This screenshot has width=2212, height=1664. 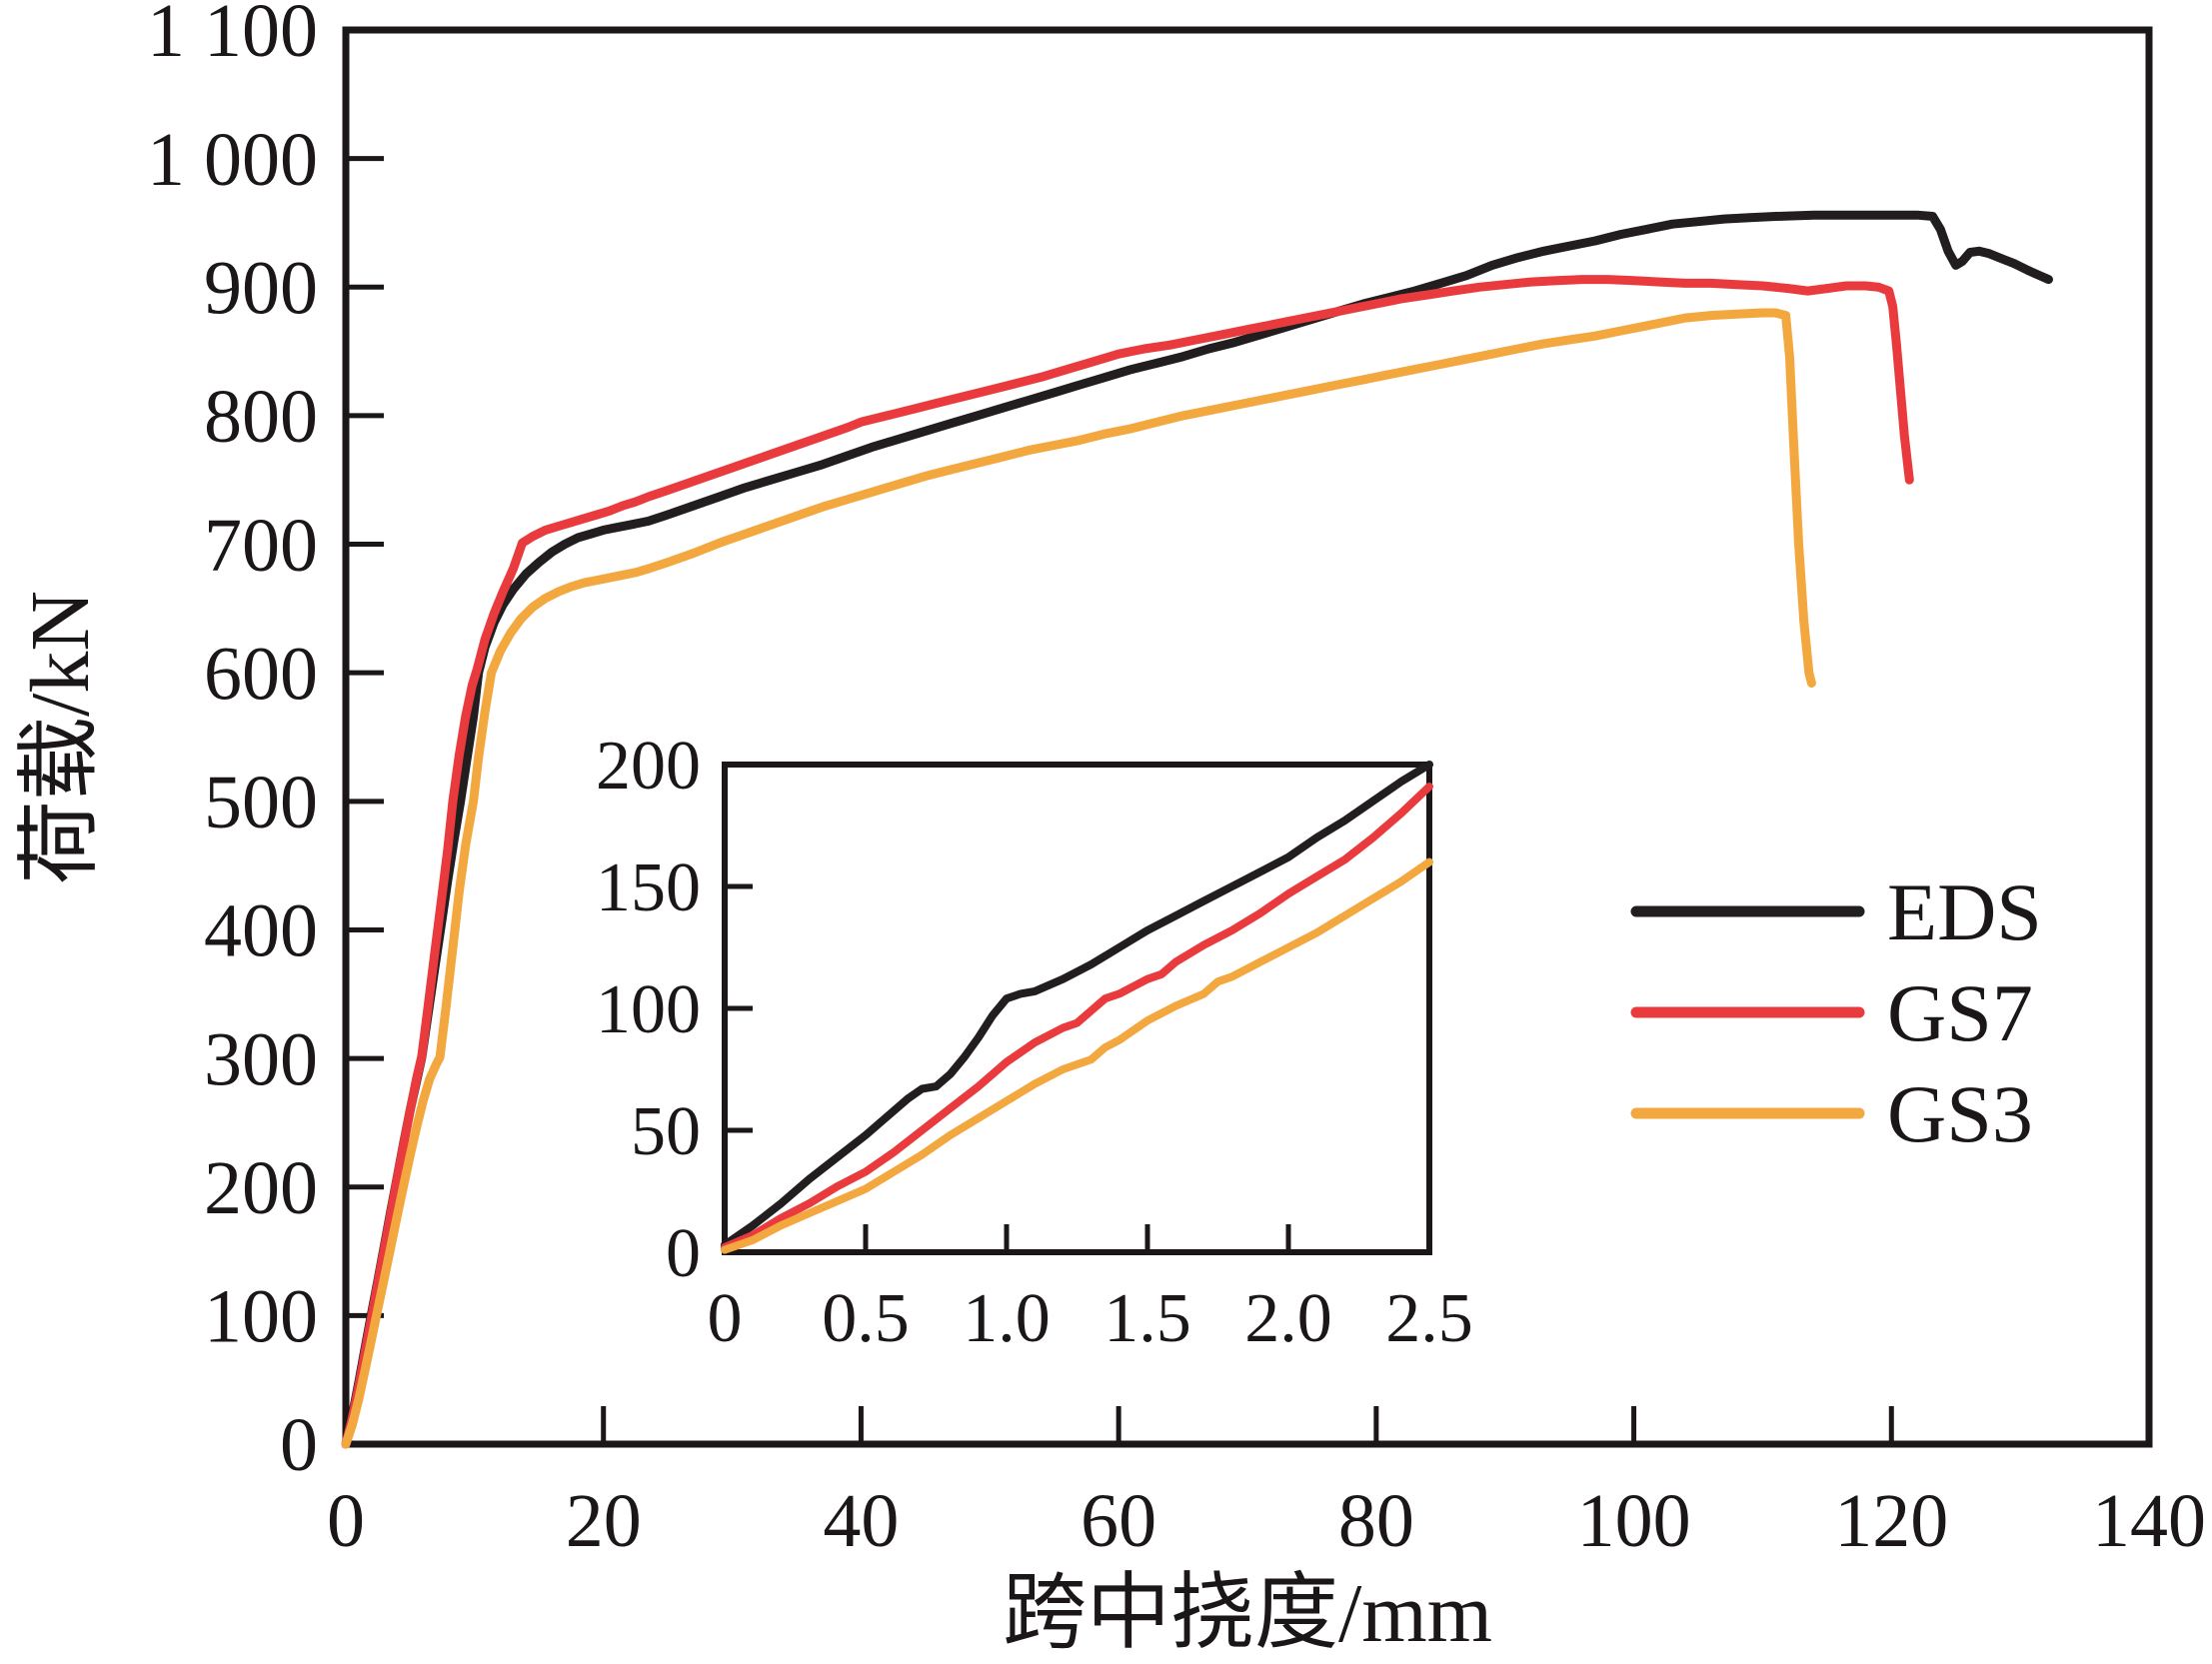 What do you see at coordinates (1376, 1521) in the screenshot?
I see `x-tick-label: 80` at bounding box center [1376, 1521].